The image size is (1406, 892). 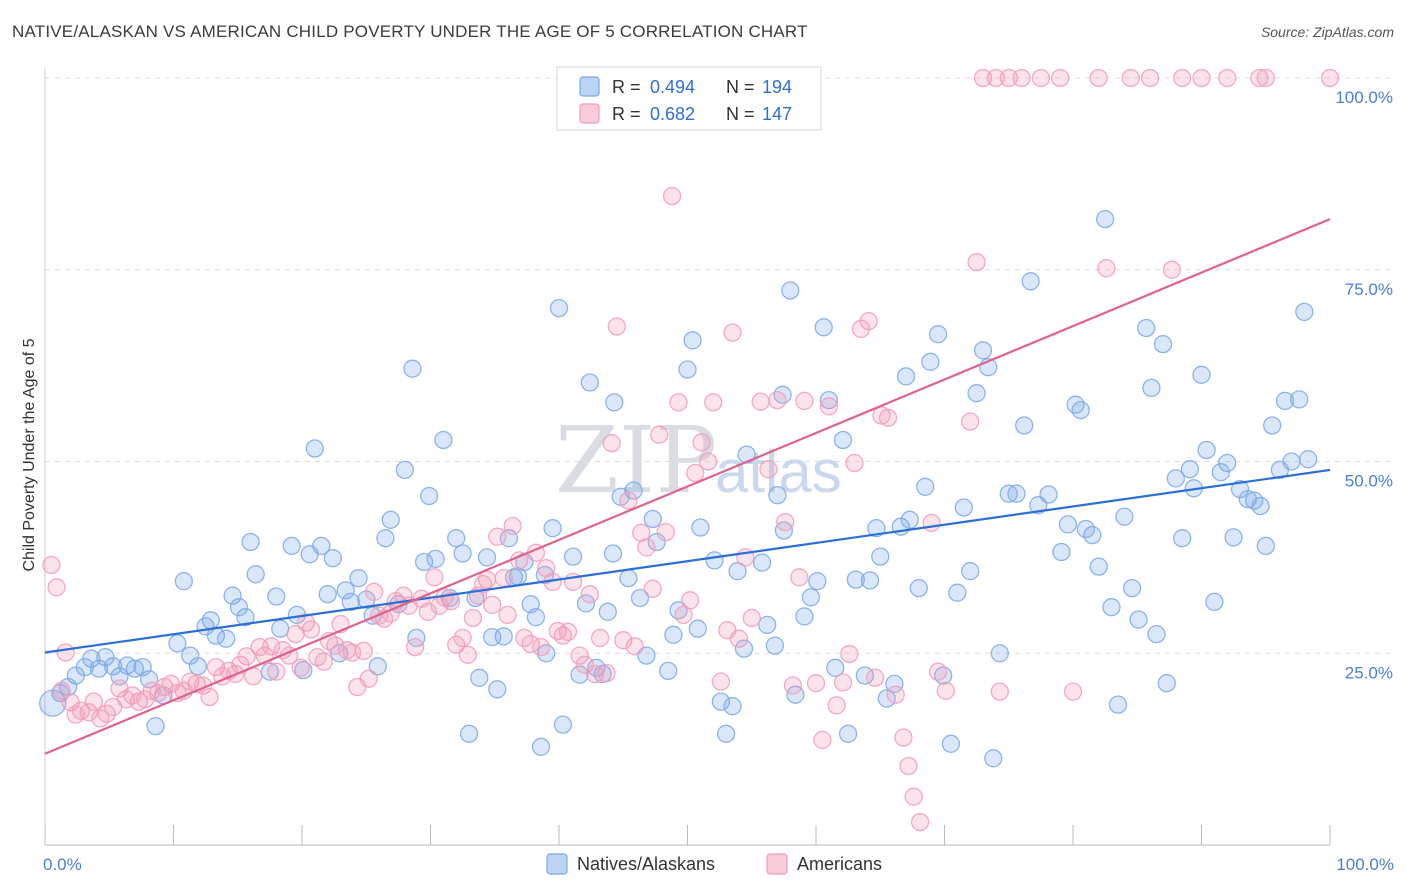 What do you see at coordinates (1365, 864) in the screenshot?
I see `x-tick-label-max: 100.0%` at bounding box center [1365, 864].